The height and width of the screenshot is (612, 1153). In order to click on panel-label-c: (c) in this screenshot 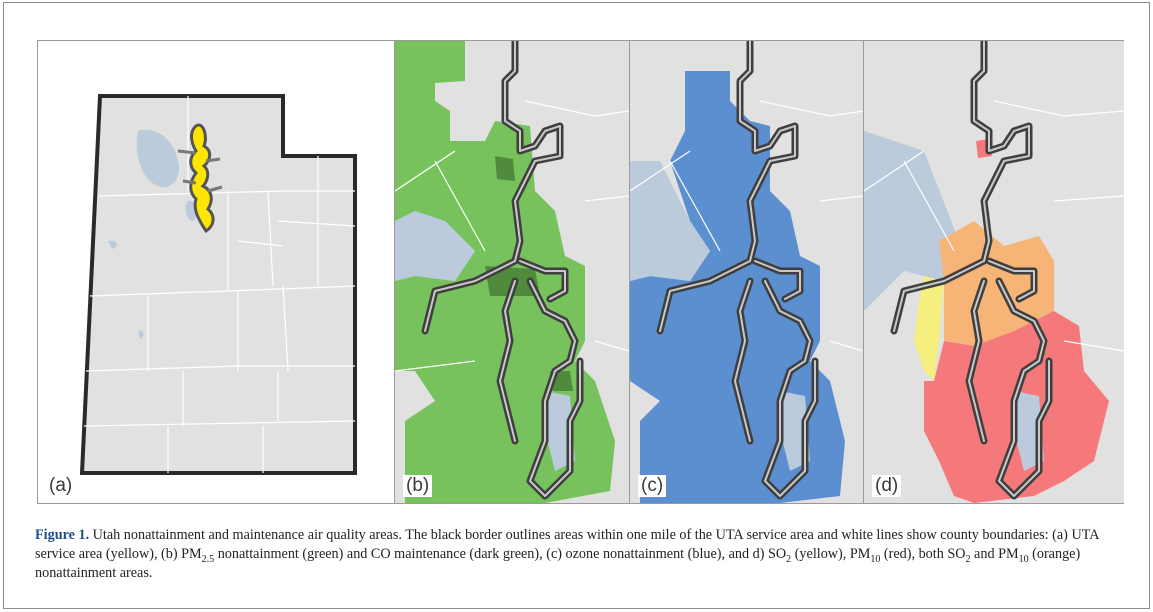, I will do `click(652, 486)`.